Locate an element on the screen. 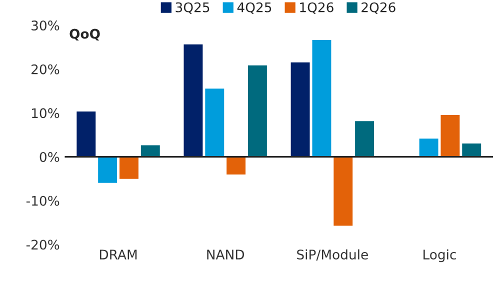 The height and width of the screenshot is (281, 498). legend-label: 1Q26 is located at coordinates (317, 8).